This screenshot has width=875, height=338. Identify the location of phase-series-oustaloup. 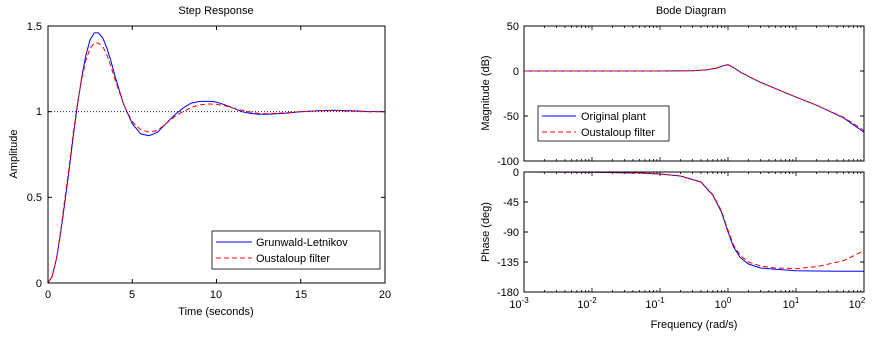
(694, 220).